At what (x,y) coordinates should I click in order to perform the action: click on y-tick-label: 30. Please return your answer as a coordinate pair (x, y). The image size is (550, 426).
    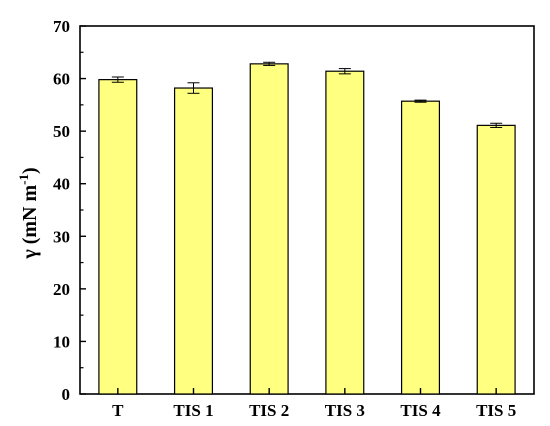
    Looking at the image, I should click on (61, 236).